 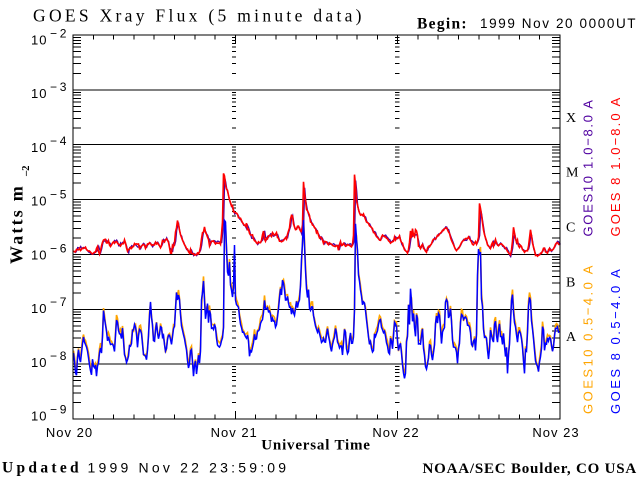 I want to click on svg-text: −5, so click(x=59, y=195).